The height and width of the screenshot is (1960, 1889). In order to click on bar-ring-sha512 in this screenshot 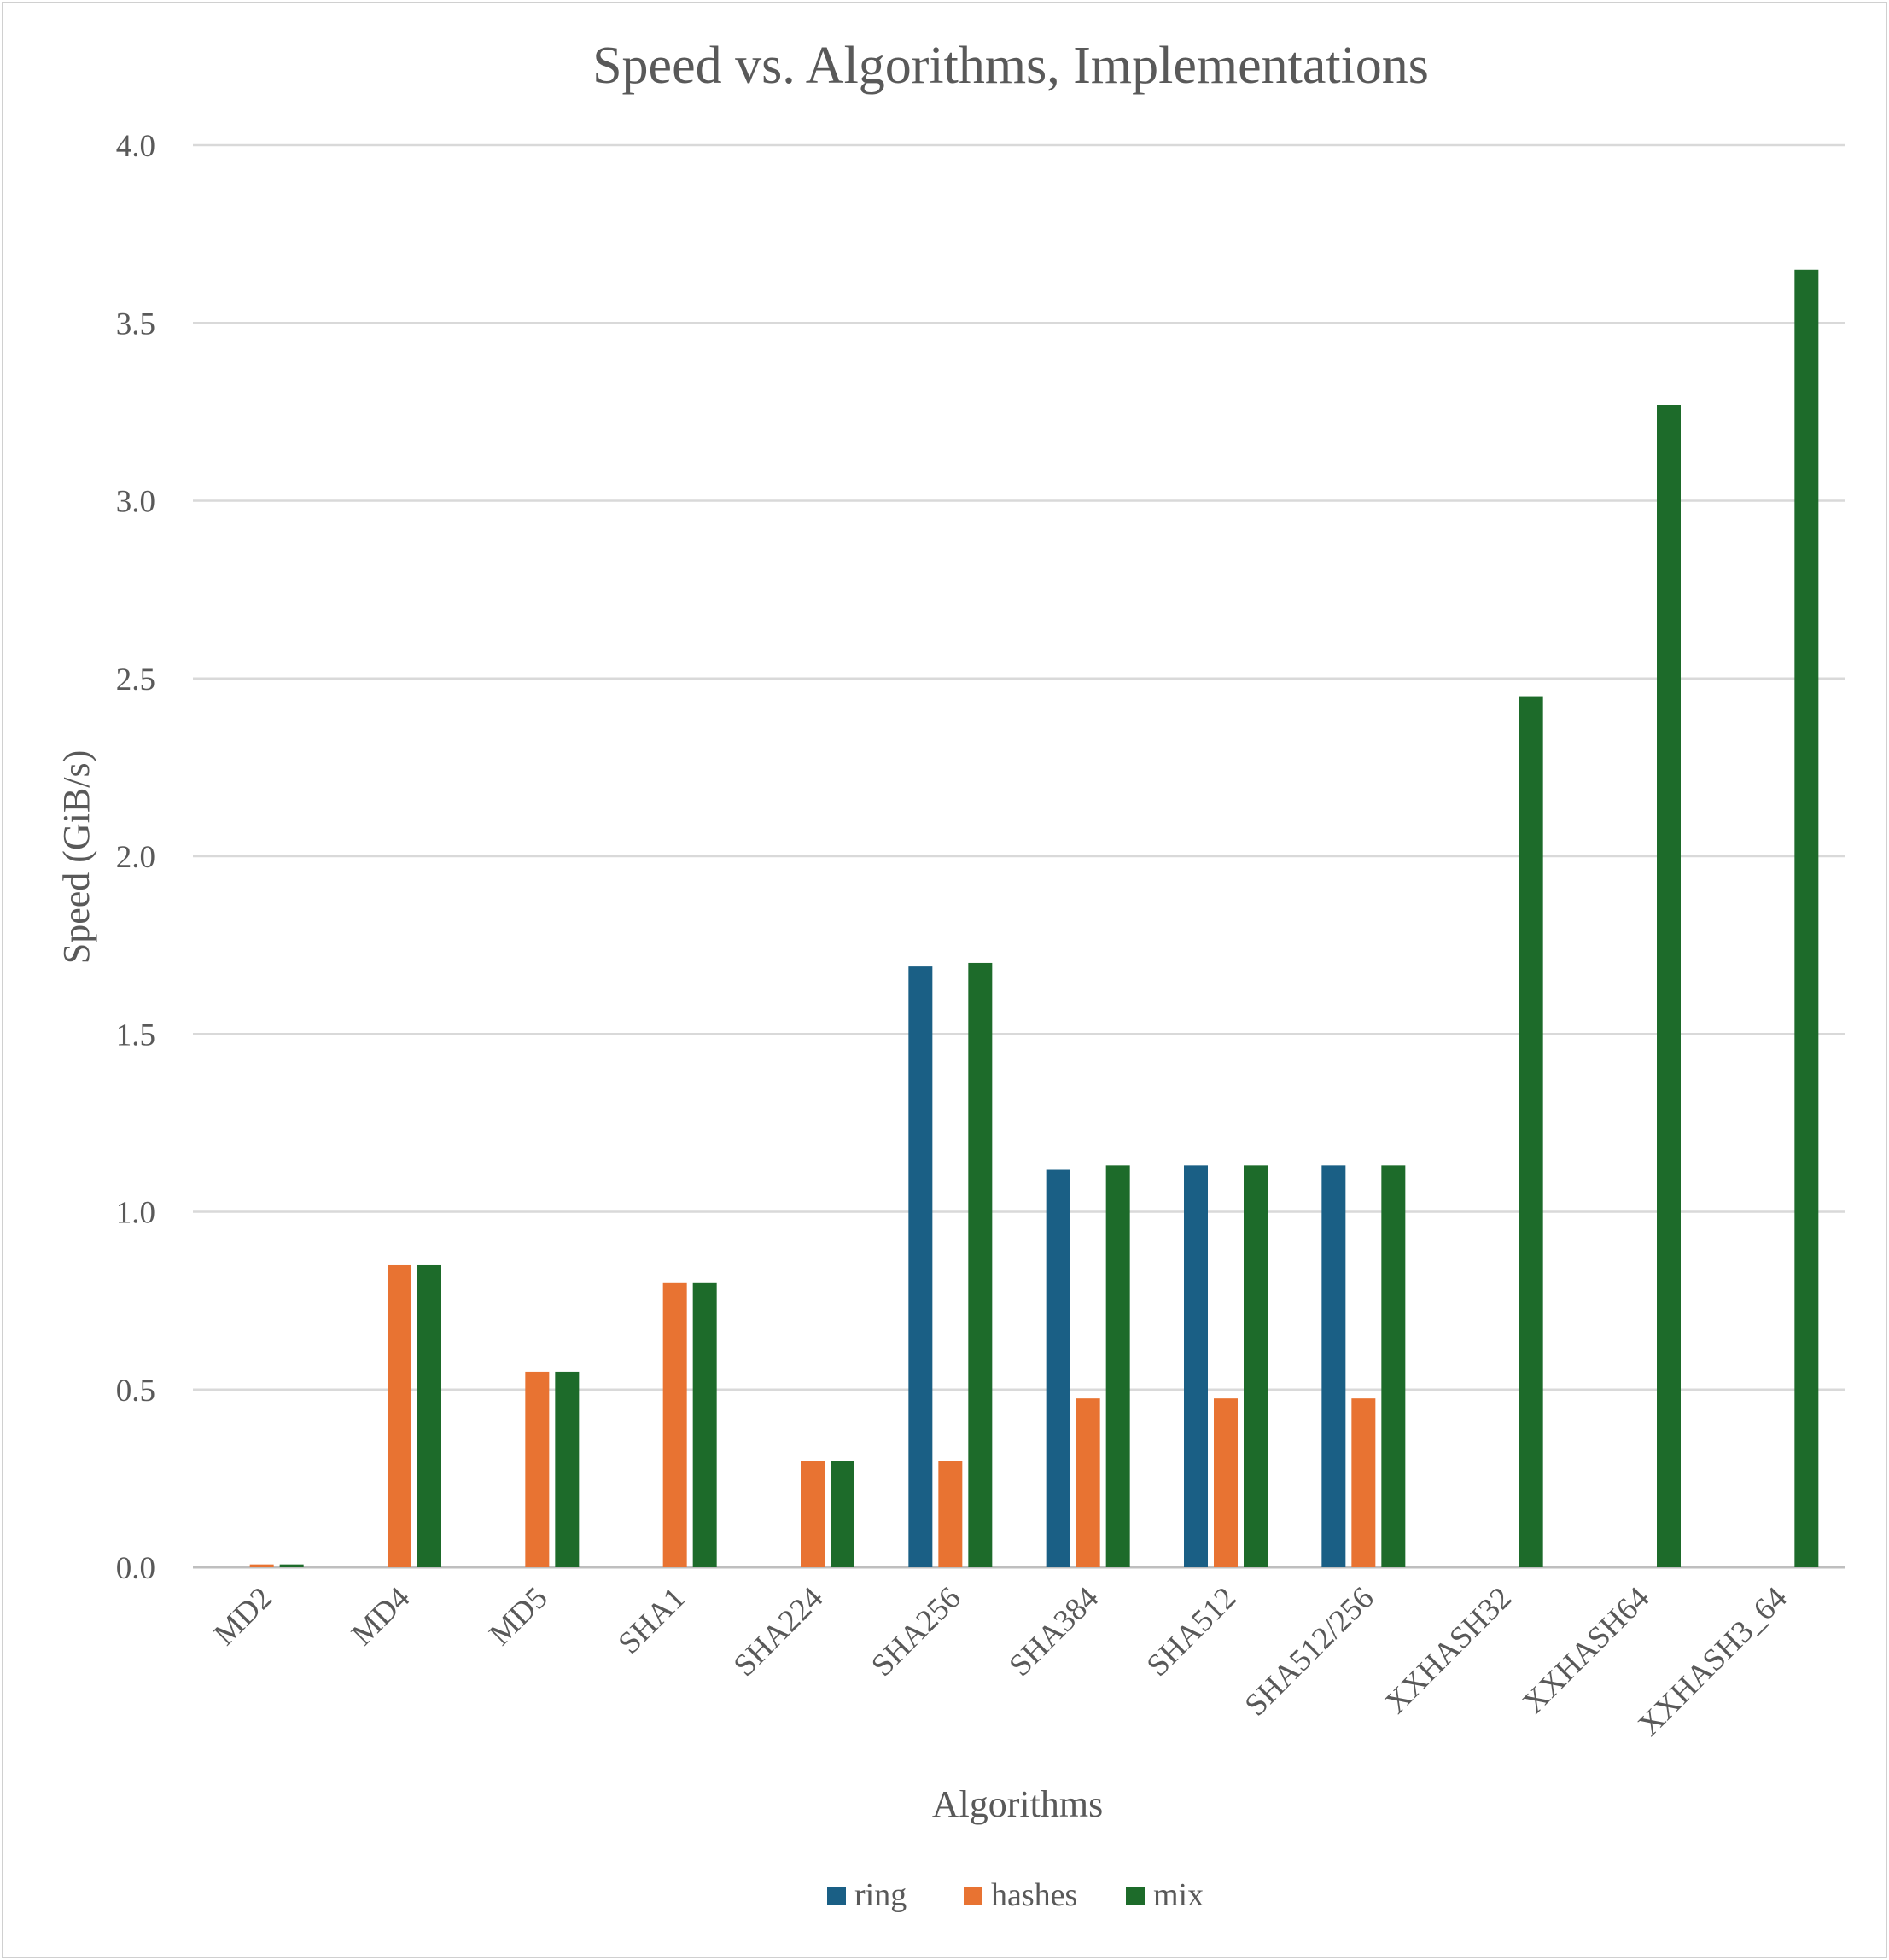, I will do `click(1196, 1366)`.